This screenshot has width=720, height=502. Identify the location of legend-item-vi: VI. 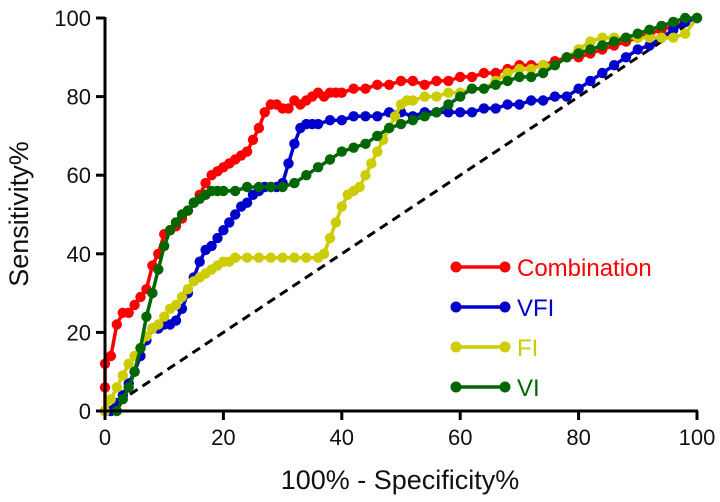
(495, 388).